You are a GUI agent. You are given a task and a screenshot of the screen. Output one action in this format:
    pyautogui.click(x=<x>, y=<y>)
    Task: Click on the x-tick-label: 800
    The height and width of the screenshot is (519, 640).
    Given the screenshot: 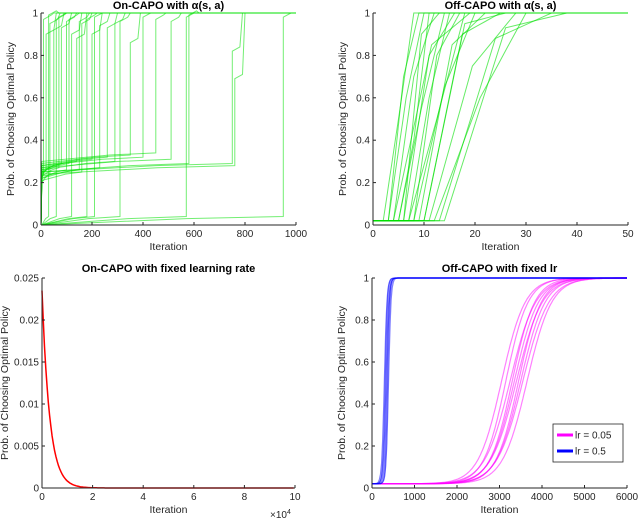 What is the action you would take?
    pyautogui.click(x=245, y=234)
    